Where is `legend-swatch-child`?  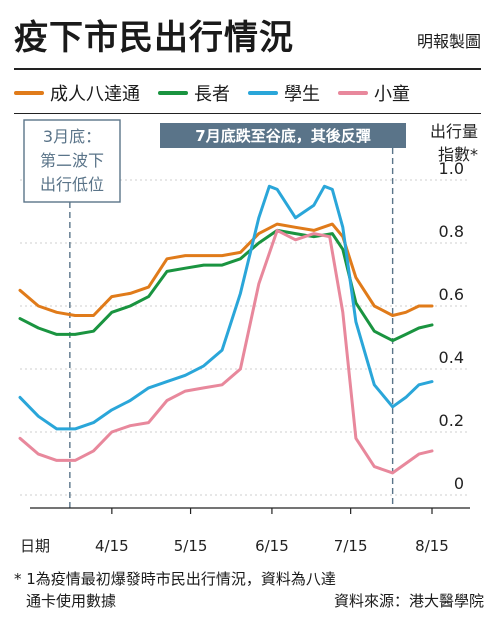
legend-swatch-child is located at coordinates (353, 93).